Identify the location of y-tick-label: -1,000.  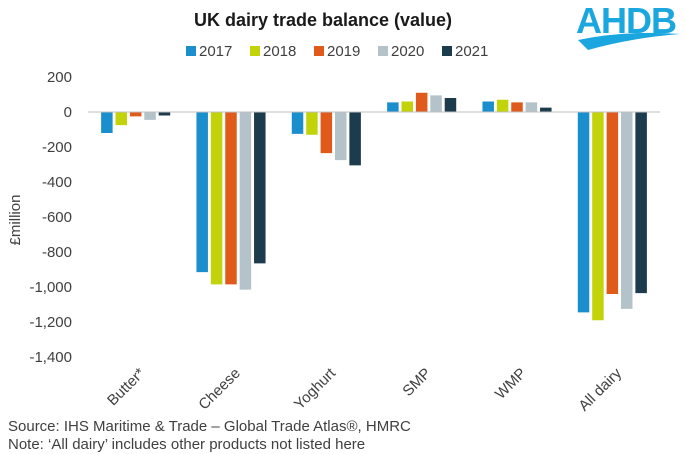
(50, 287).